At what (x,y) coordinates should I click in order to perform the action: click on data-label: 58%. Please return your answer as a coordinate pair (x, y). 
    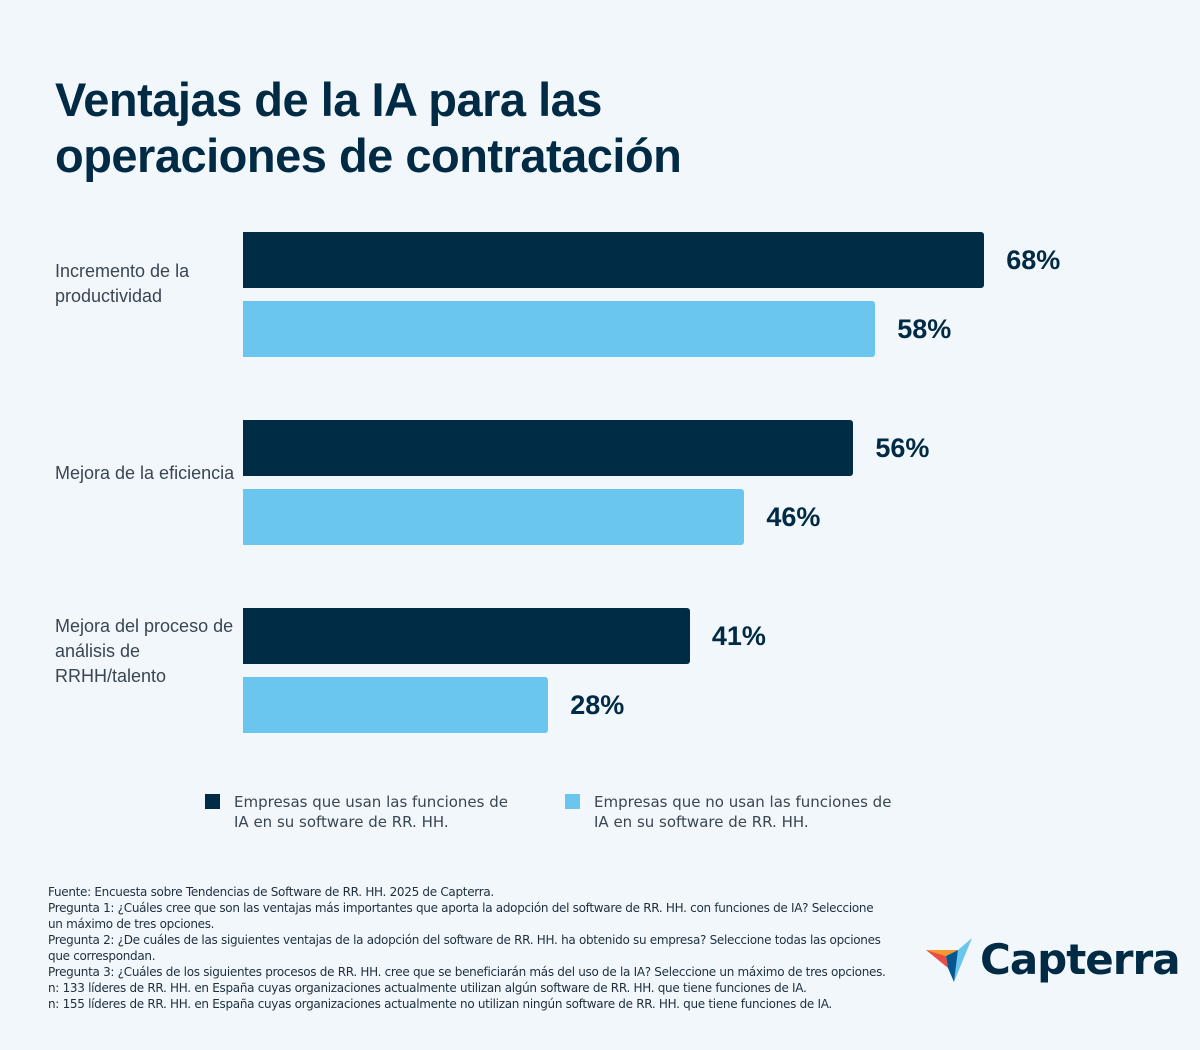
    Looking at the image, I should click on (924, 329).